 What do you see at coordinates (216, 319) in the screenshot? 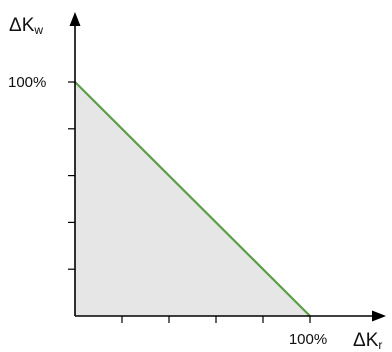
I see `x-ticks` at bounding box center [216, 319].